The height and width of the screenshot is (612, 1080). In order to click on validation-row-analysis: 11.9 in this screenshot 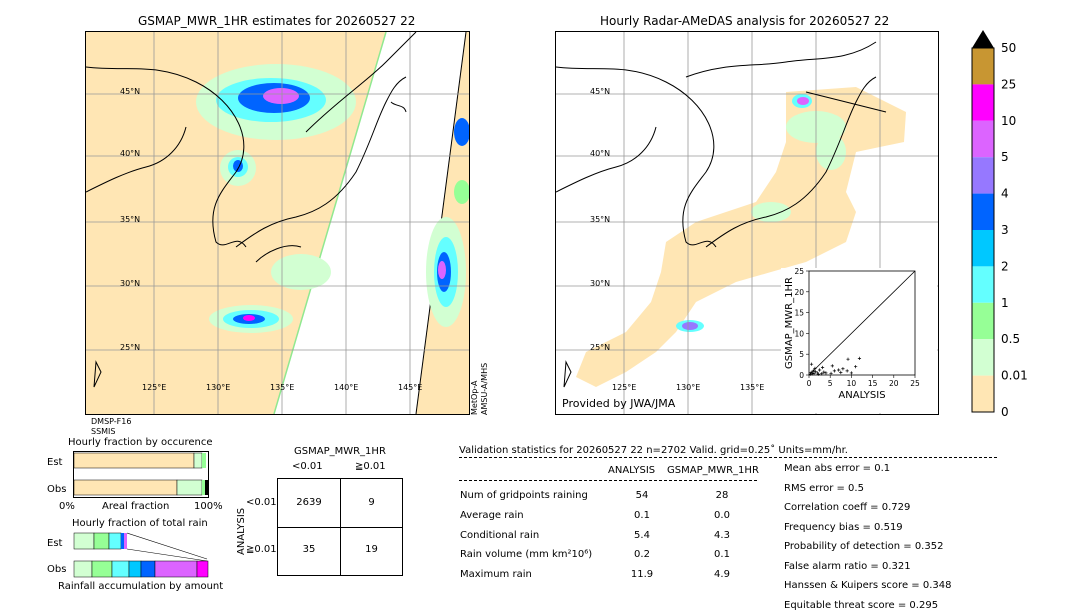, I will do `click(642, 574)`.